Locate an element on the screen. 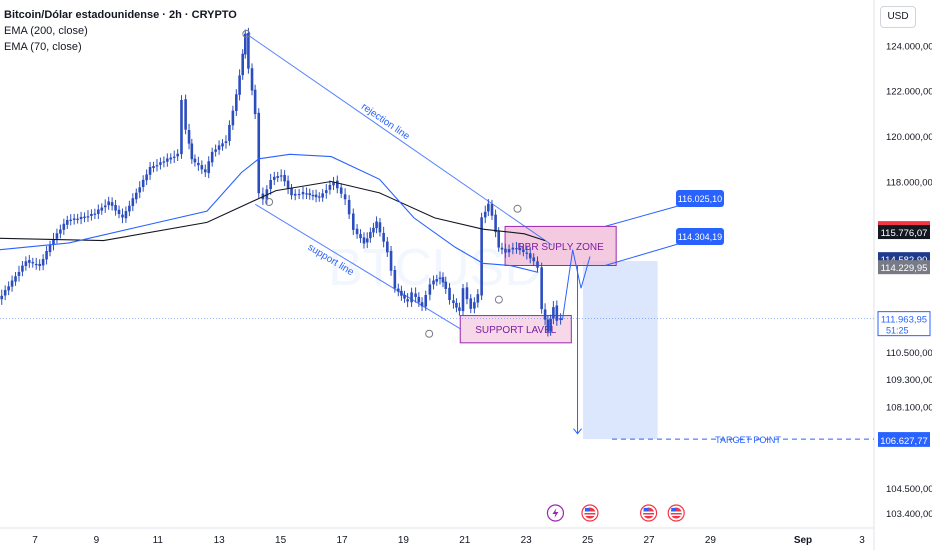 The image size is (932, 550). zone-price-callout: 114.304,19 is located at coordinates (664, 247).